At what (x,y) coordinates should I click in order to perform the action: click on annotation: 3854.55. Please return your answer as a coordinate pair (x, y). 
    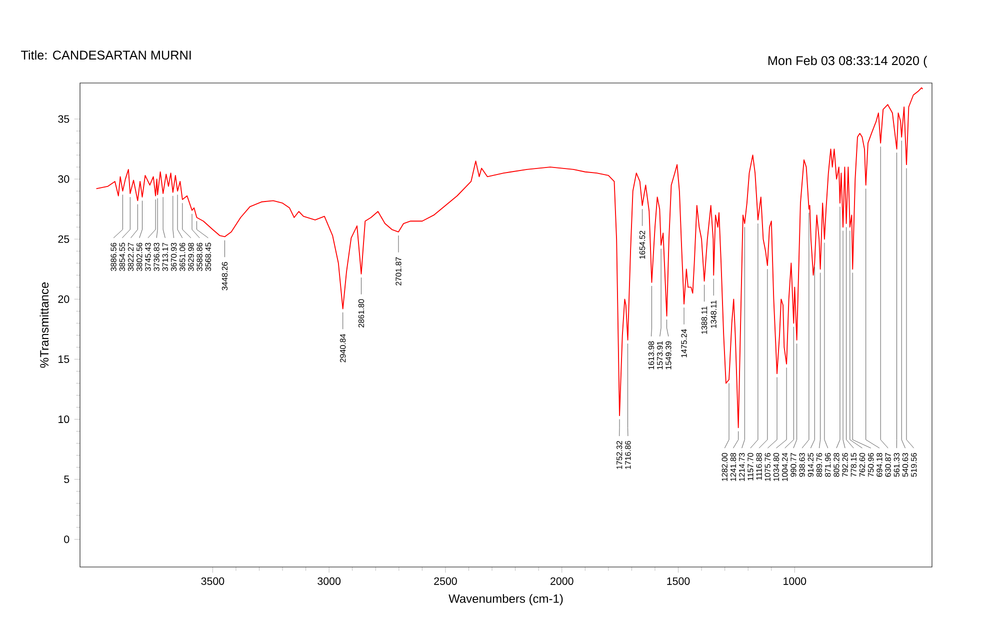
    Looking at the image, I should click on (122, 257).